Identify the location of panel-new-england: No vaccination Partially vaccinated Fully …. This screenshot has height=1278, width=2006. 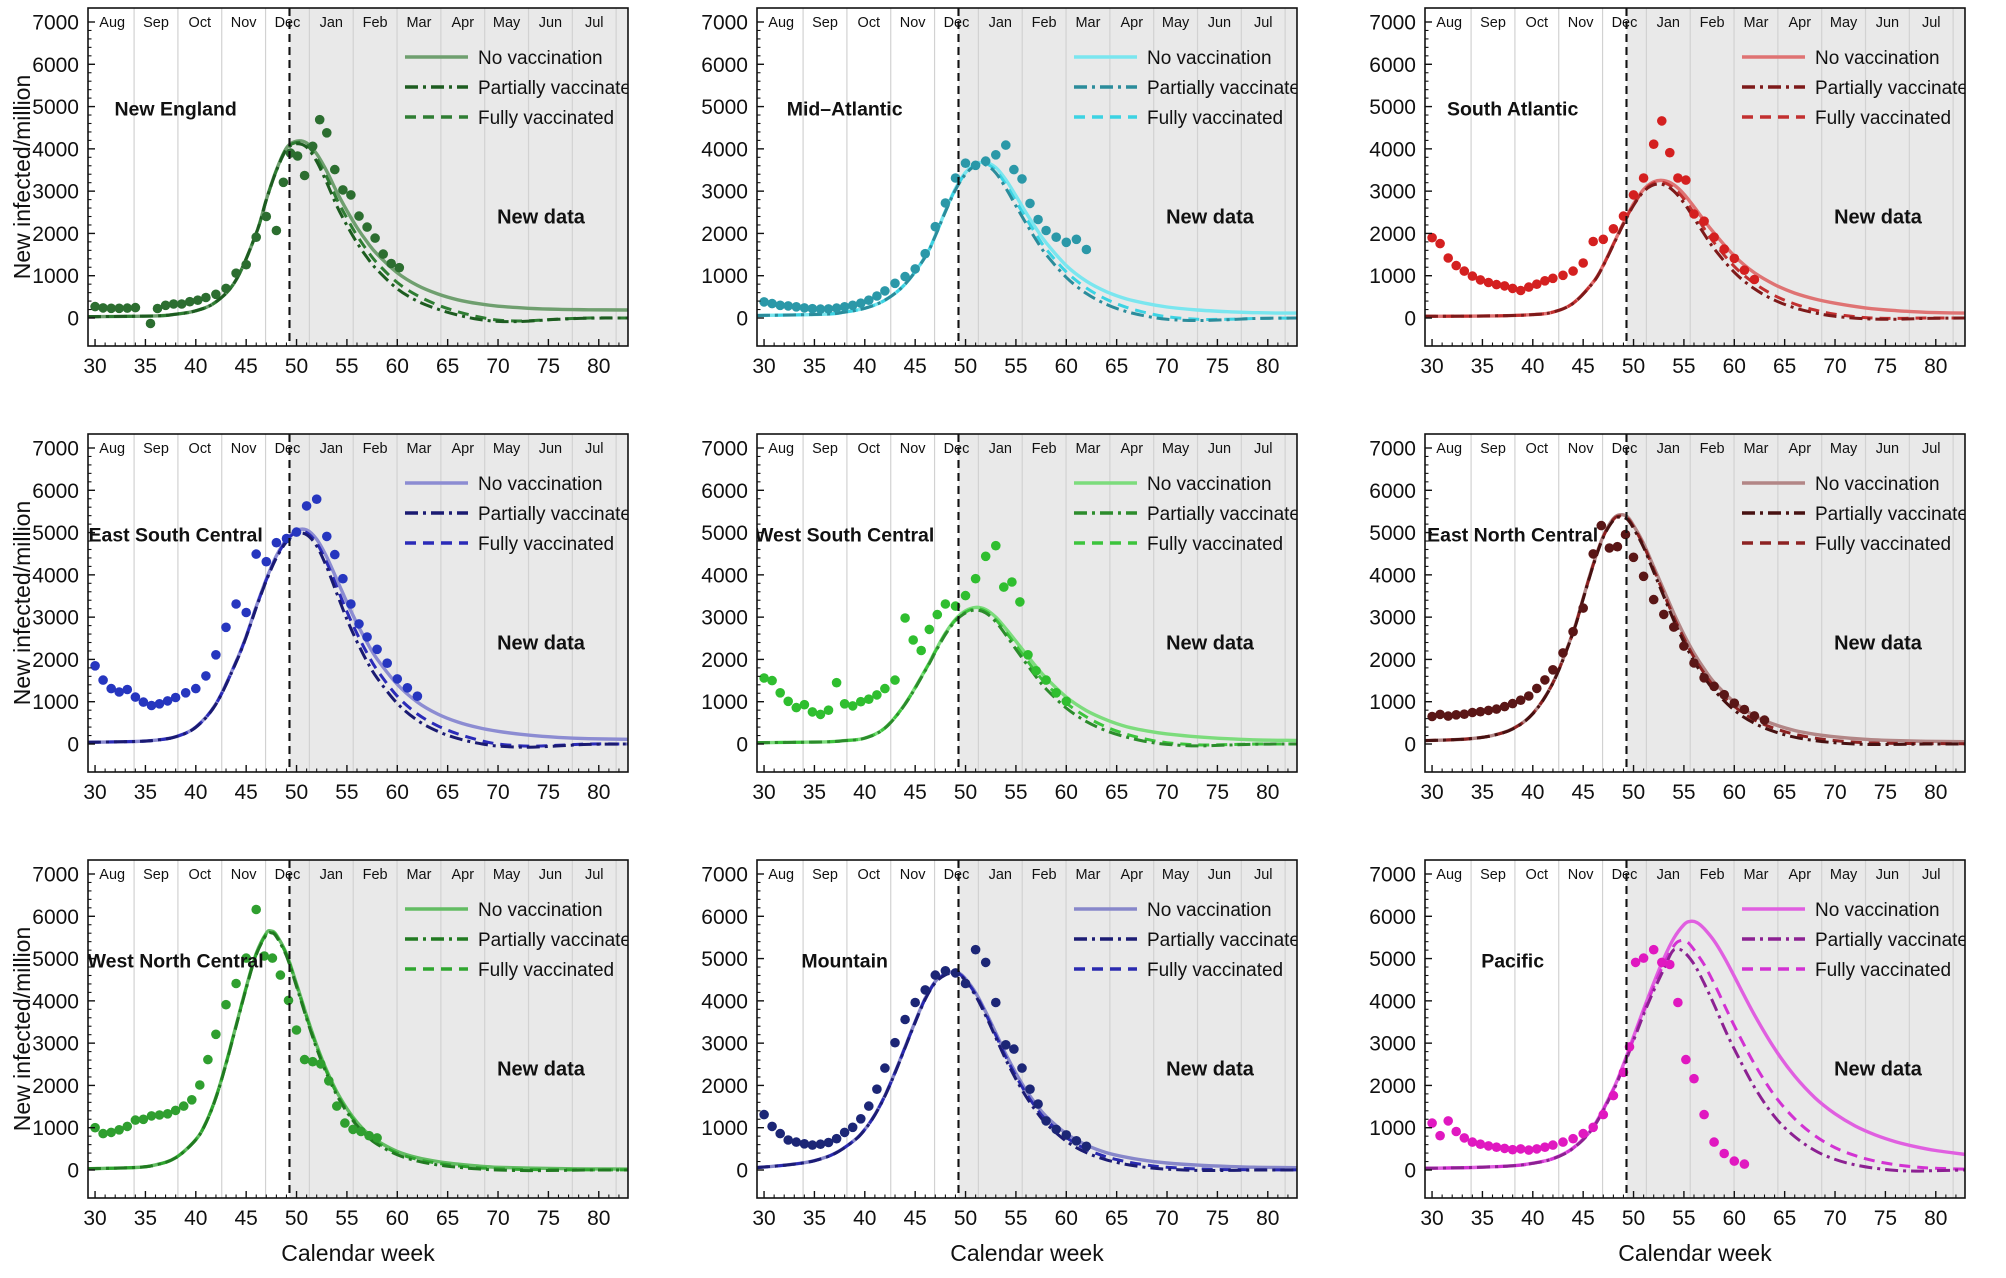
(334, 213).